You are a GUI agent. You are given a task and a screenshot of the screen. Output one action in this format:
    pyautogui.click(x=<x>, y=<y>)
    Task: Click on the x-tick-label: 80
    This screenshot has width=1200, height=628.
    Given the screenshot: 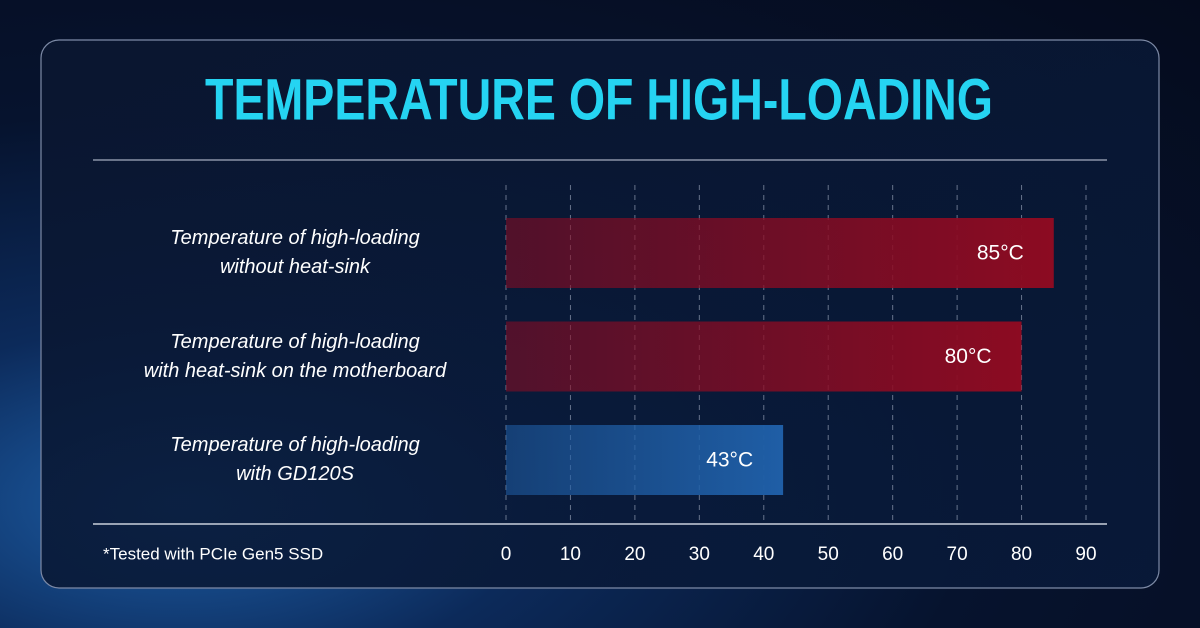 What is the action you would take?
    pyautogui.click(x=1021, y=554)
    